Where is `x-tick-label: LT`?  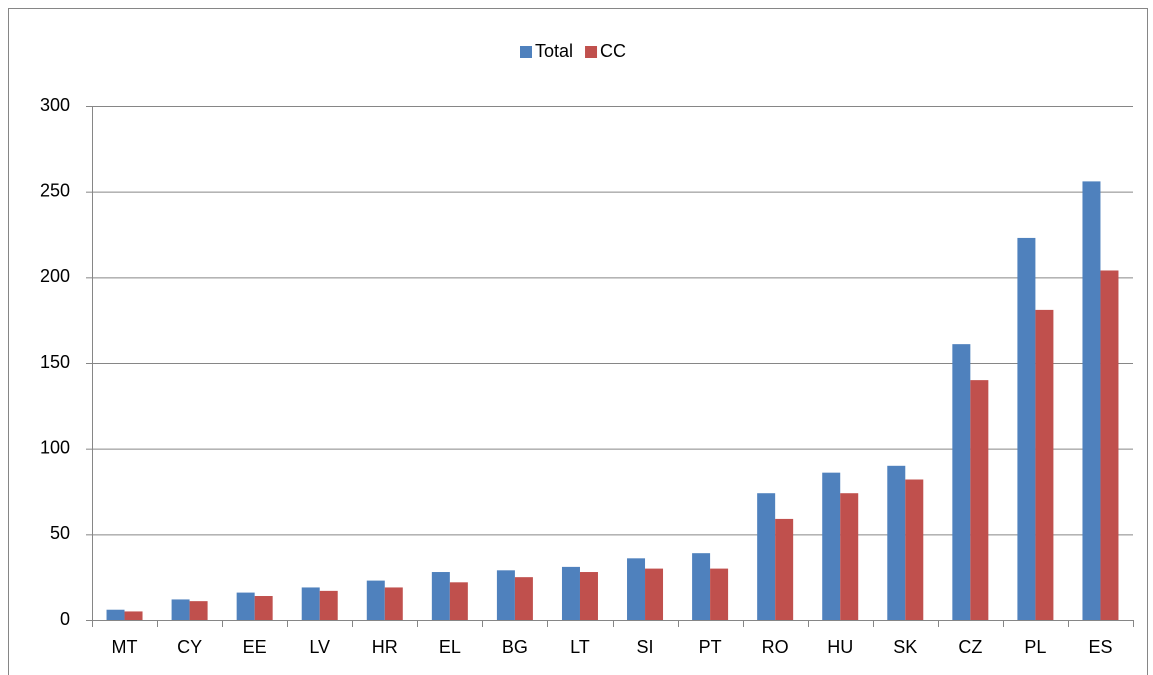
x-tick-label: LT is located at coordinates (580, 647).